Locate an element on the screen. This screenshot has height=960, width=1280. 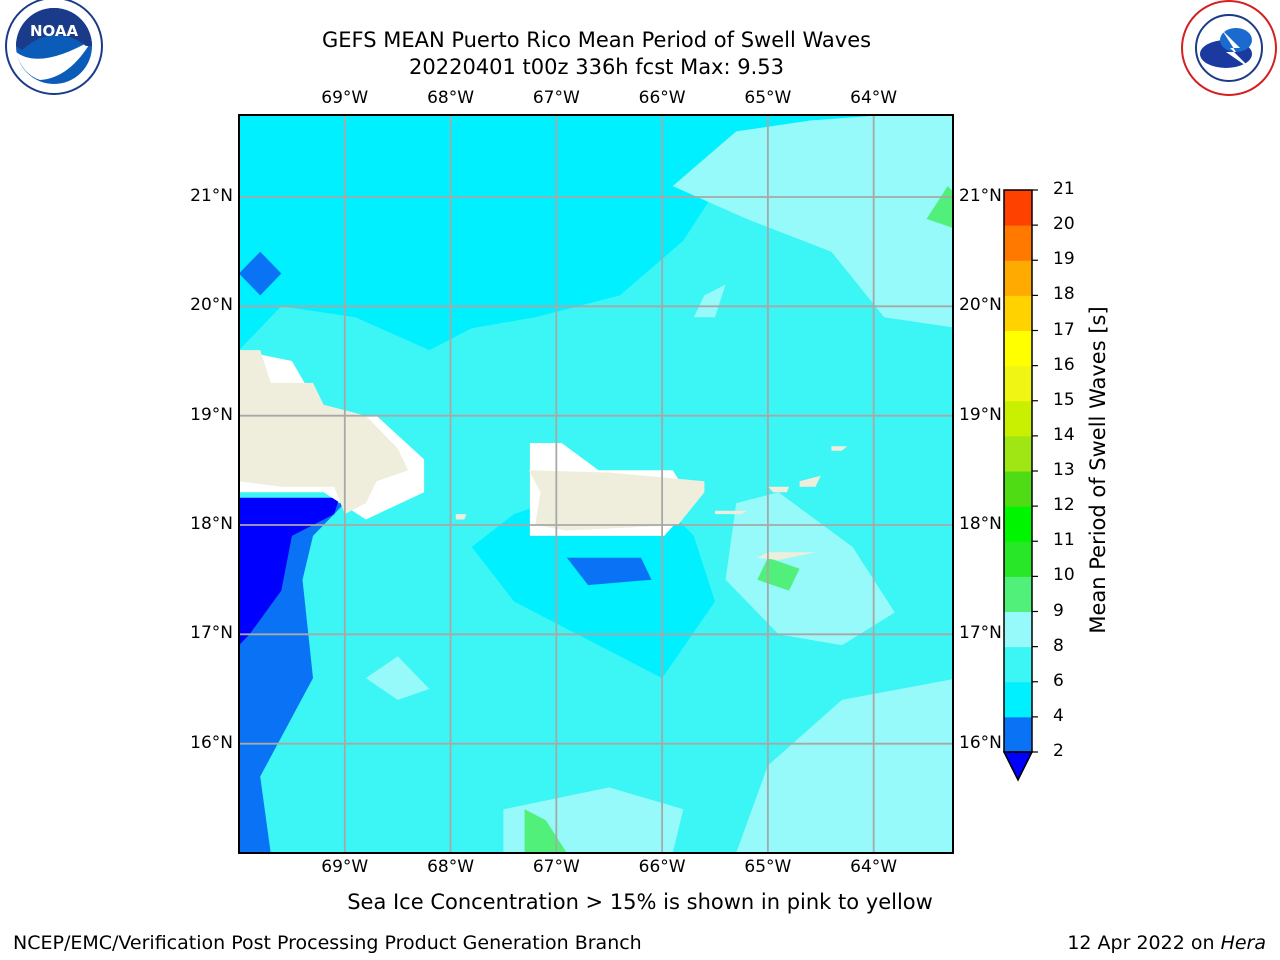
land-puerto-rico is located at coordinates (616, 500).